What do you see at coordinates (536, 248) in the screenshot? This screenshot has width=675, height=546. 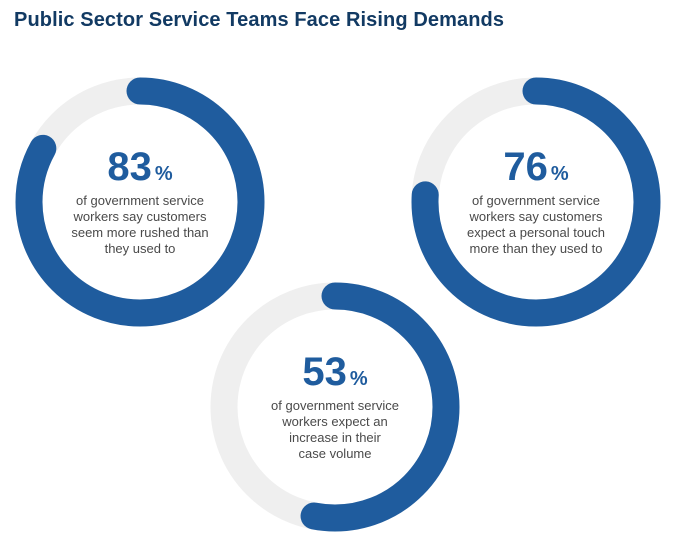 I see `caption-line: more than they used to` at bounding box center [536, 248].